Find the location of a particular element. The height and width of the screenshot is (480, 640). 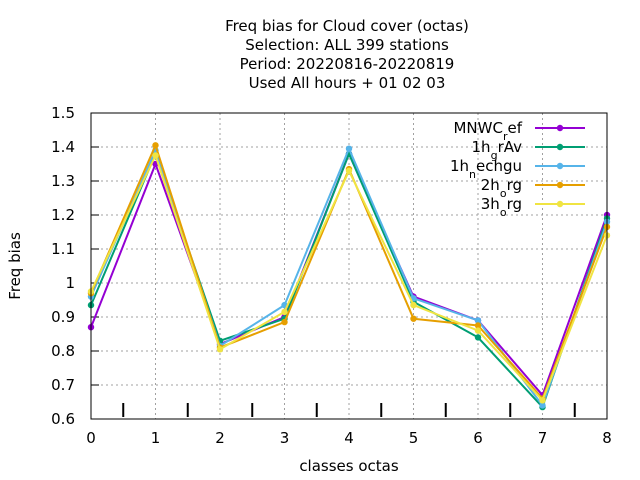

title-line: Period: 20220816-20220819 is located at coordinates (347, 64).